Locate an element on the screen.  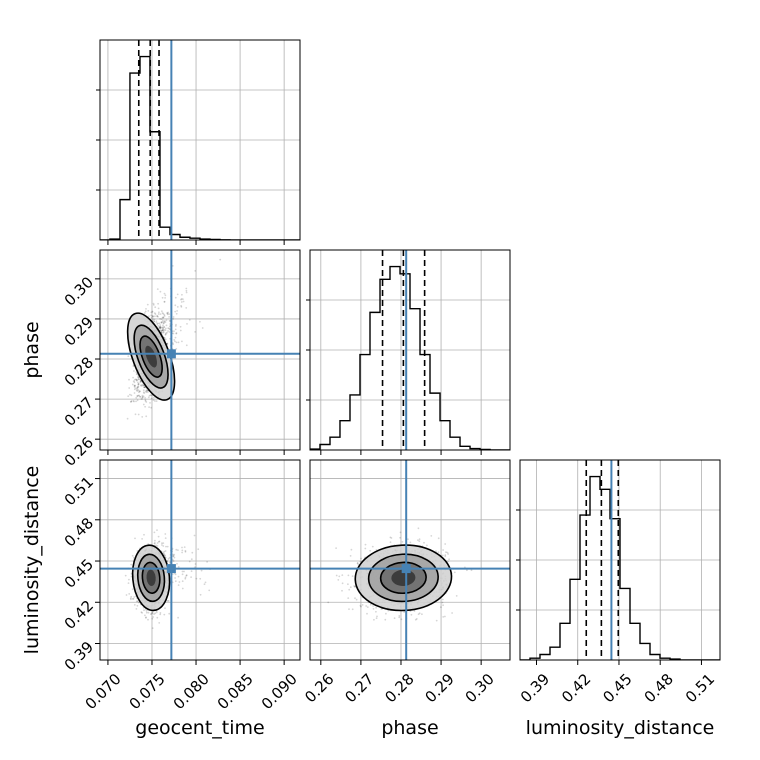
y-tick-label: 0.28 is located at coordinates (79, 371).